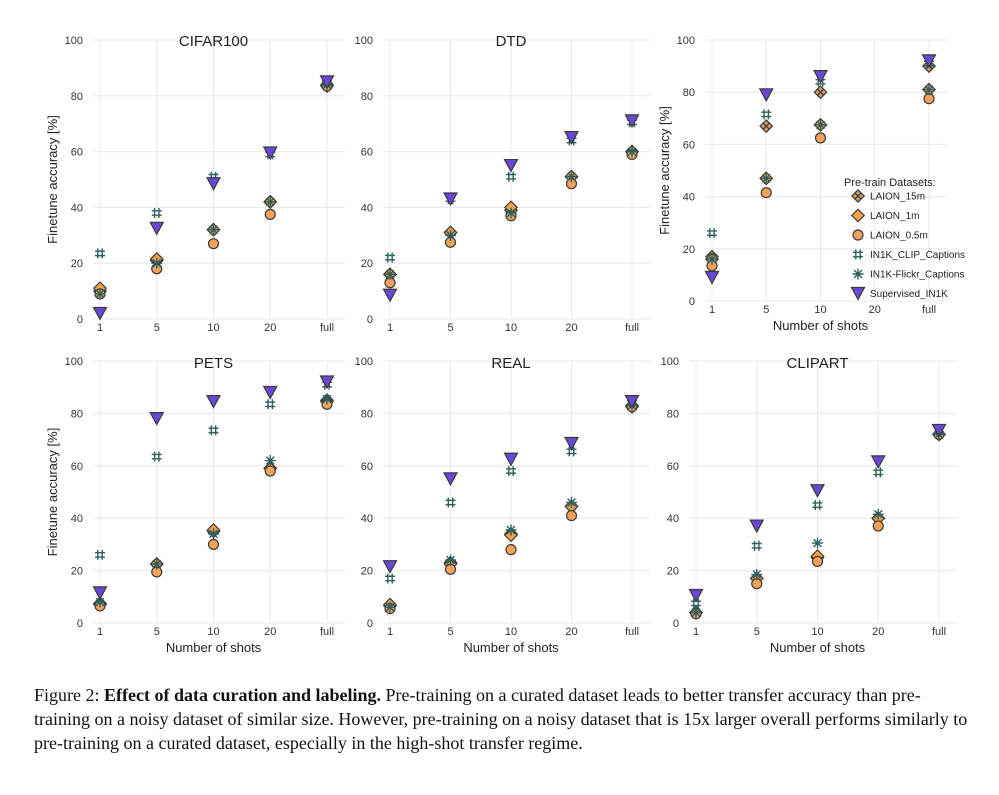 This screenshot has height=795, width=999. What do you see at coordinates (52, 492) in the screenshot?
I see `y-axis-title: Finetune accuracy [%]` at bounding box center [52, 492].